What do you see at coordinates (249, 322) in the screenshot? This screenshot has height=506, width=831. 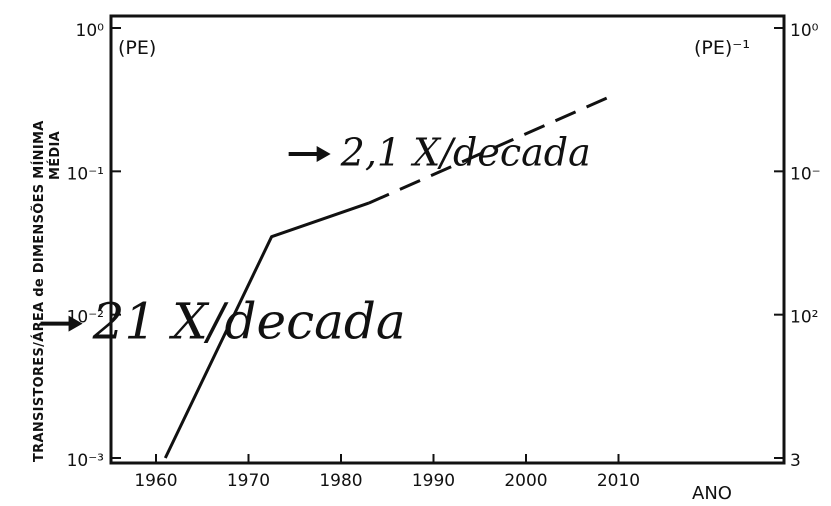 I see `annotation-label: 21 X/decada` at bounding box center [249, 322].